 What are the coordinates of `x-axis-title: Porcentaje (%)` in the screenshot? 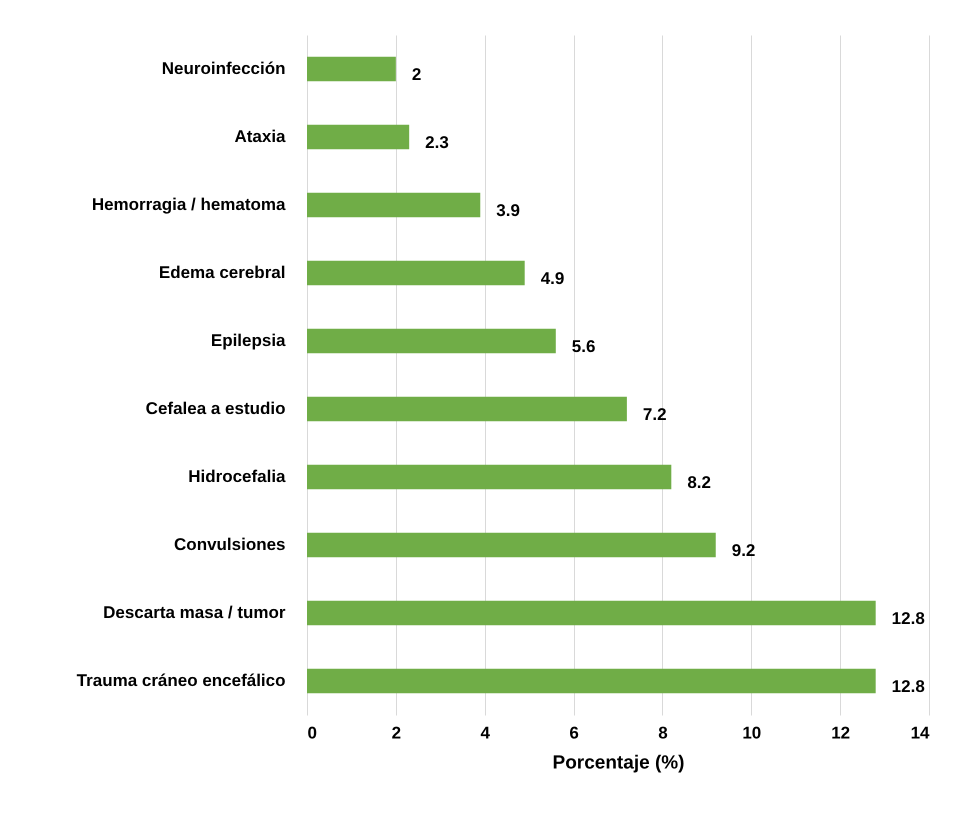 It's located at (618, 763).